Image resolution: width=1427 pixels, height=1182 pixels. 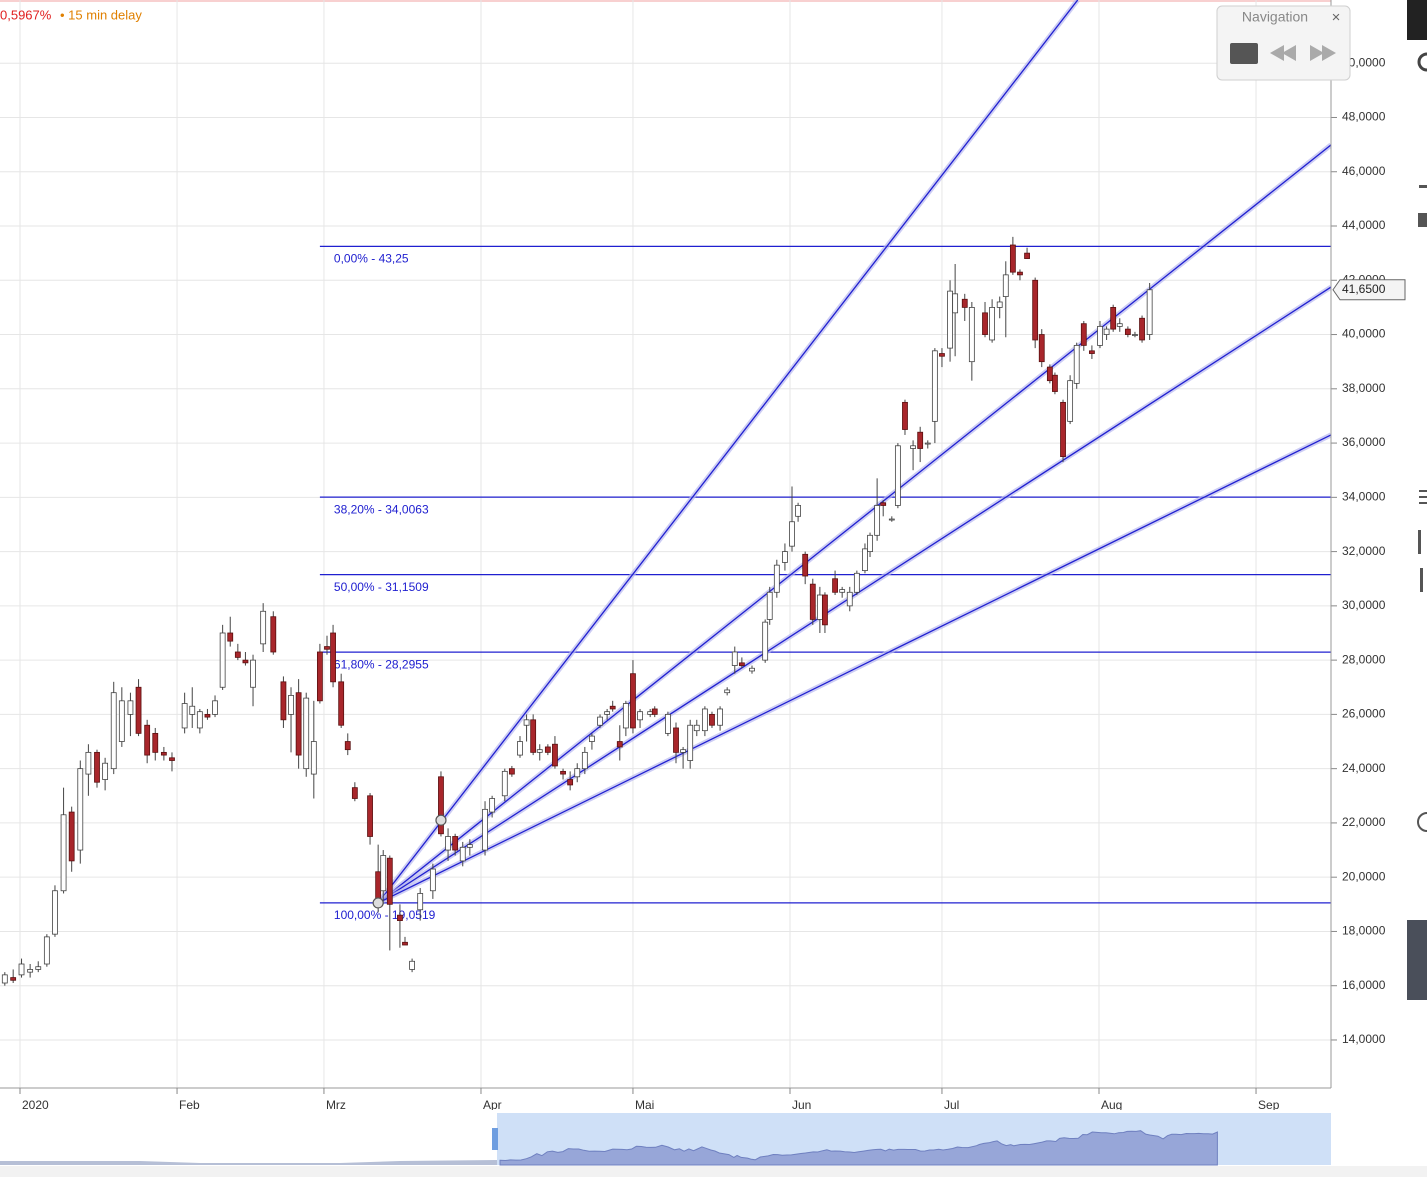 I want to click on y-tick-label: 28,0000, so click(x=1364, y=659).